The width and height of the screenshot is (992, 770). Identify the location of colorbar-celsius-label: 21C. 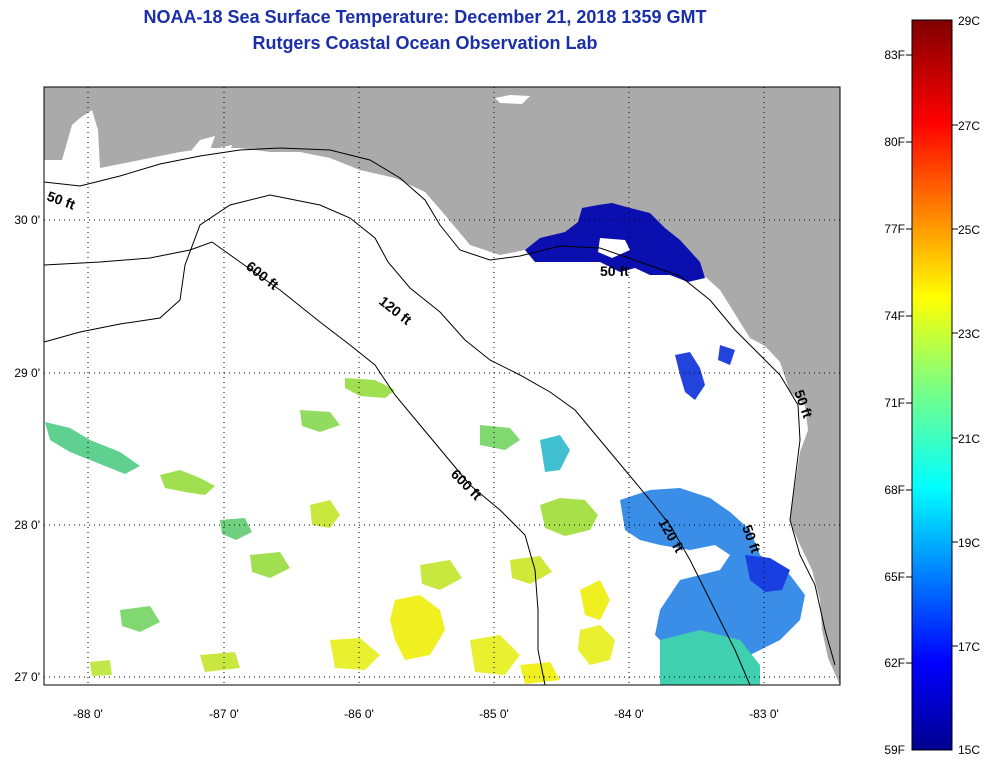
(969, 439).